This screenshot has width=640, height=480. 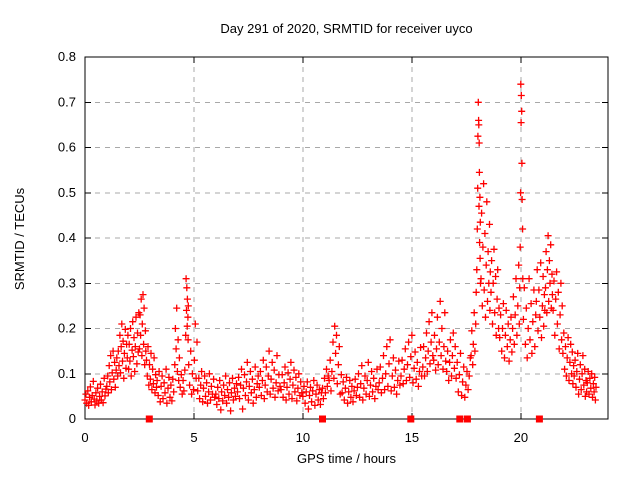 I want to click on x-tick-label: 10, so click(x=303, y=437).